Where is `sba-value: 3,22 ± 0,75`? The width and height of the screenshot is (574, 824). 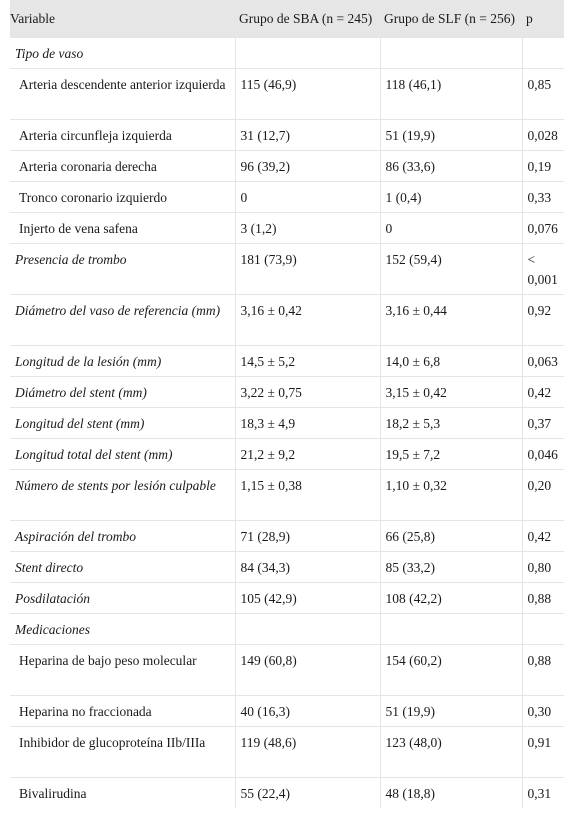 sba-value: 3,22 ± 0,75 is located at coordinates (307, 391).